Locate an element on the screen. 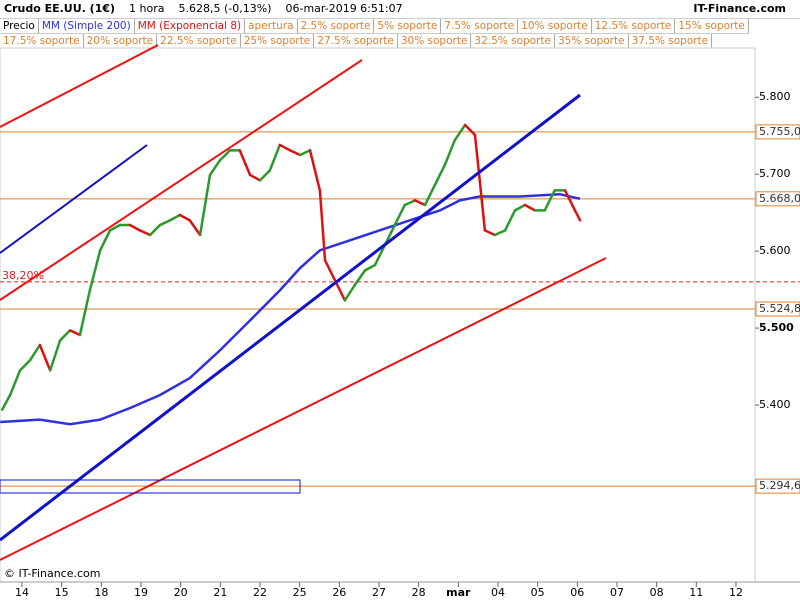  x-tick-label: 18 is located at coordinates (101, 592).